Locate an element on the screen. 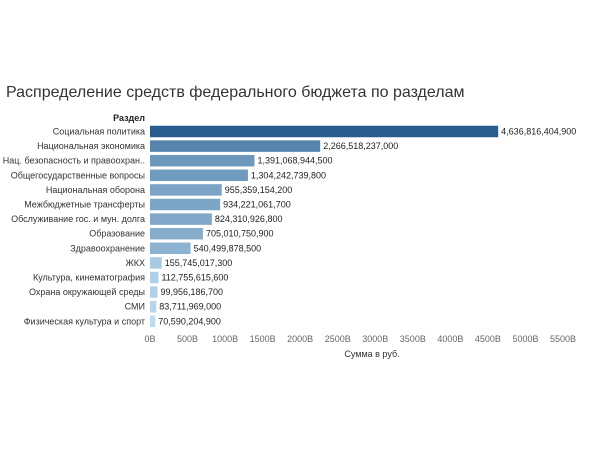 This screenshot has height=450, width=600. category-label: ЖКХ is located at coordinates (135, 263).